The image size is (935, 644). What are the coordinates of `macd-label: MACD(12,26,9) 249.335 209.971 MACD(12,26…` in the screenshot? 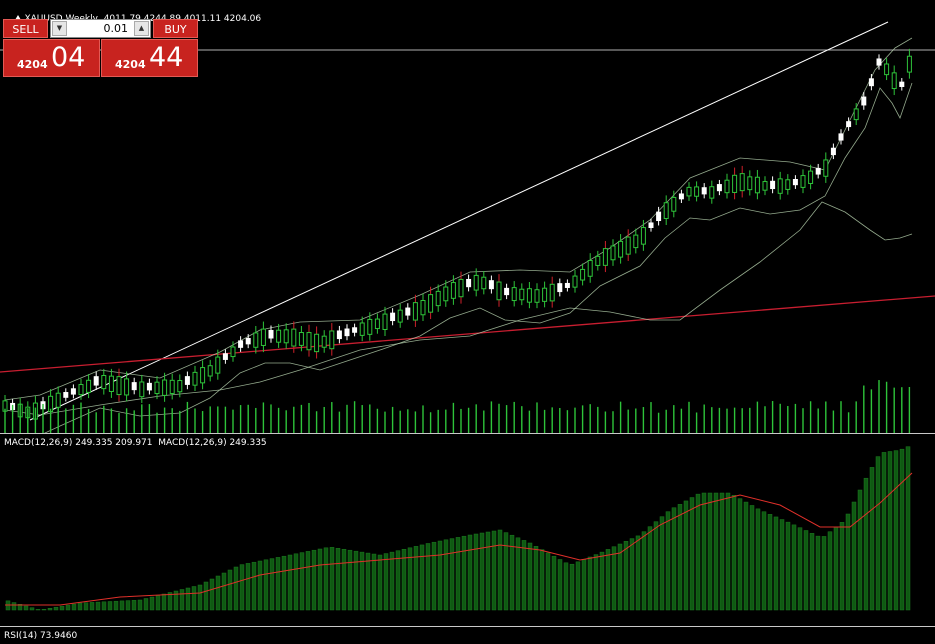 It's located at (135, 443).